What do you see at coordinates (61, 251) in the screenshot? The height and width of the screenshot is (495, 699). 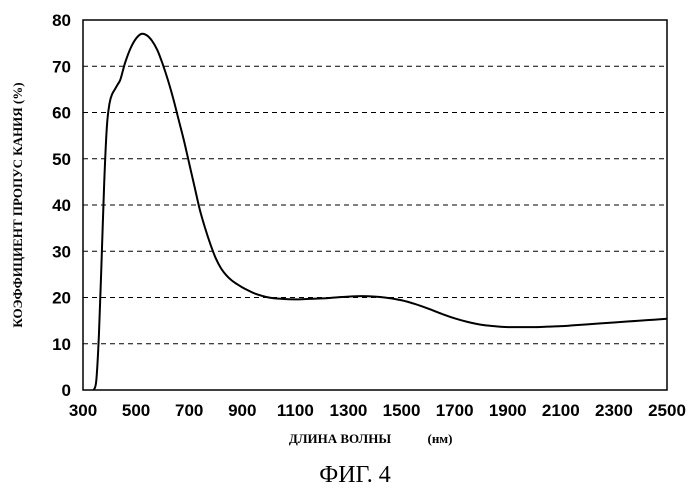 I see `y-tick-label: 30` at bounding box center [61, 251].